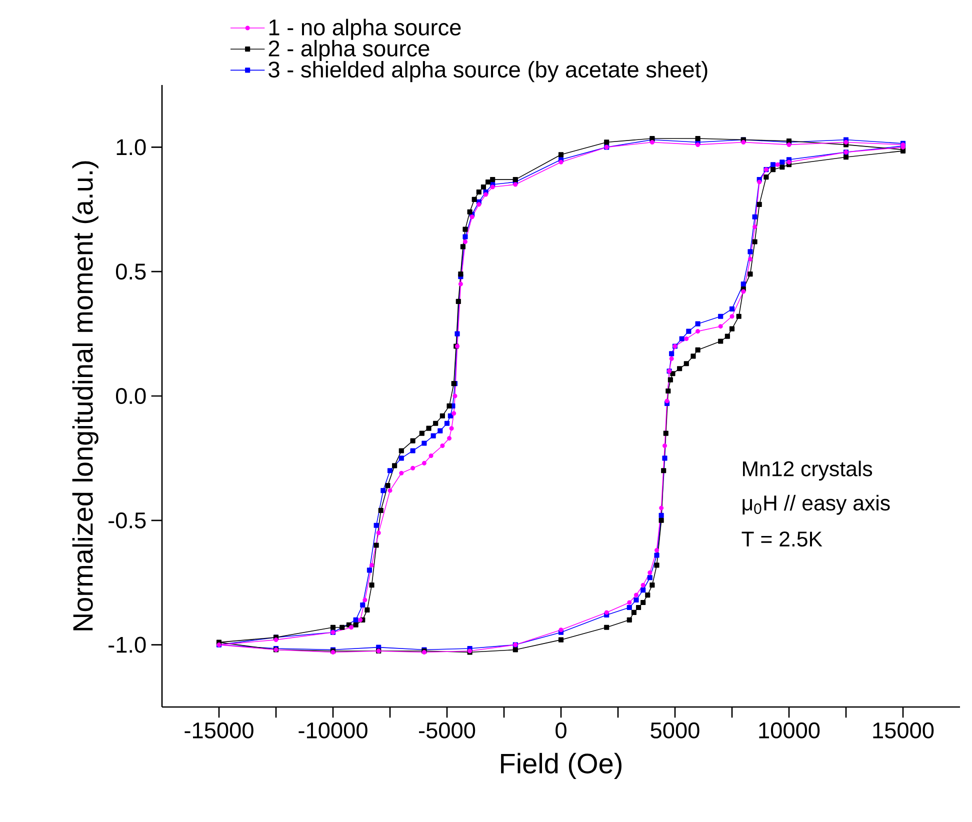 The image size is (972, 822). What do you see at coordinates (561, 730) in the screenshot?
I see `x-tick-label: 0` at bounding box center [561, 730].